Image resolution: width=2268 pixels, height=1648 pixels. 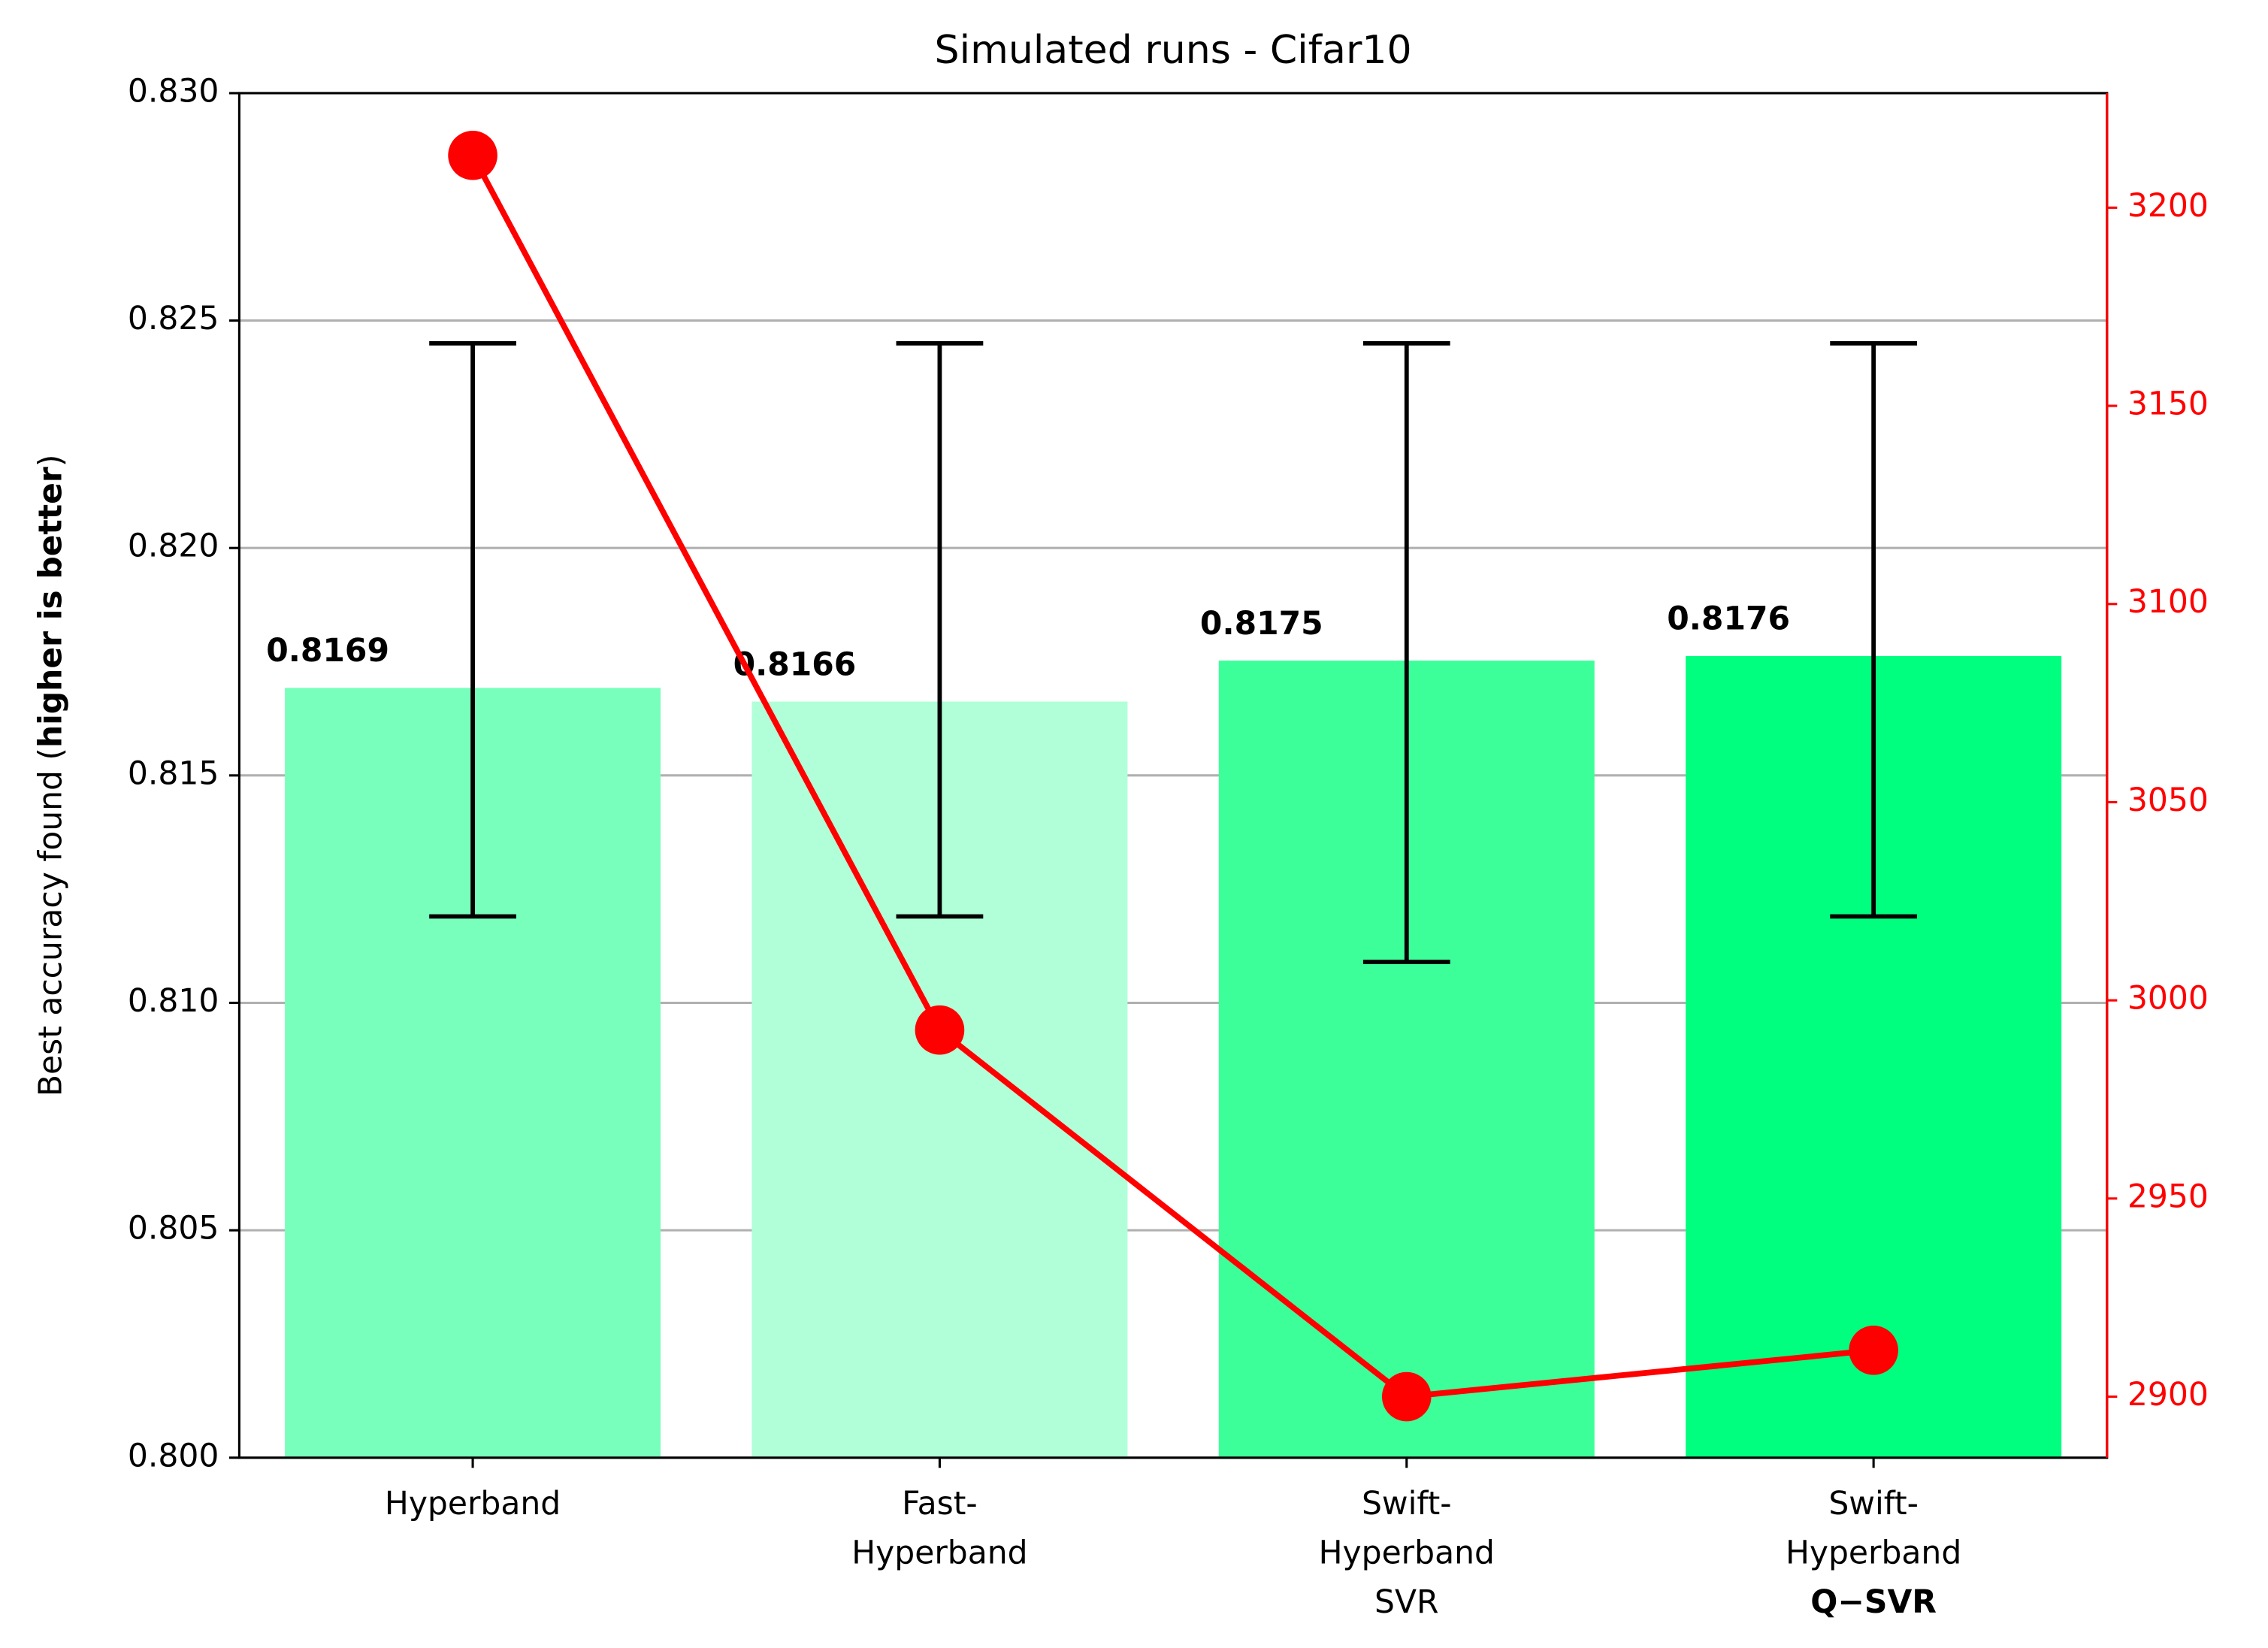 I want to click on x-tick-label: SVR, so click(x=1406, y=1602).